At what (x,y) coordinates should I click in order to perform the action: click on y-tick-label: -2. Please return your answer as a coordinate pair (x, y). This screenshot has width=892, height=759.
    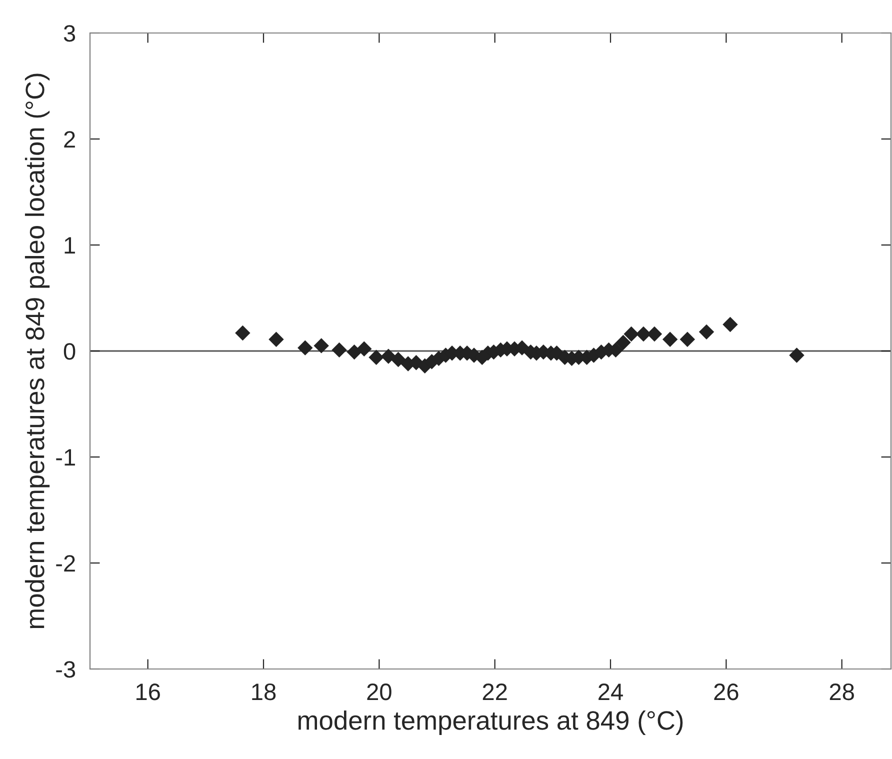
    Looking at the image, I should click on (65, 563).